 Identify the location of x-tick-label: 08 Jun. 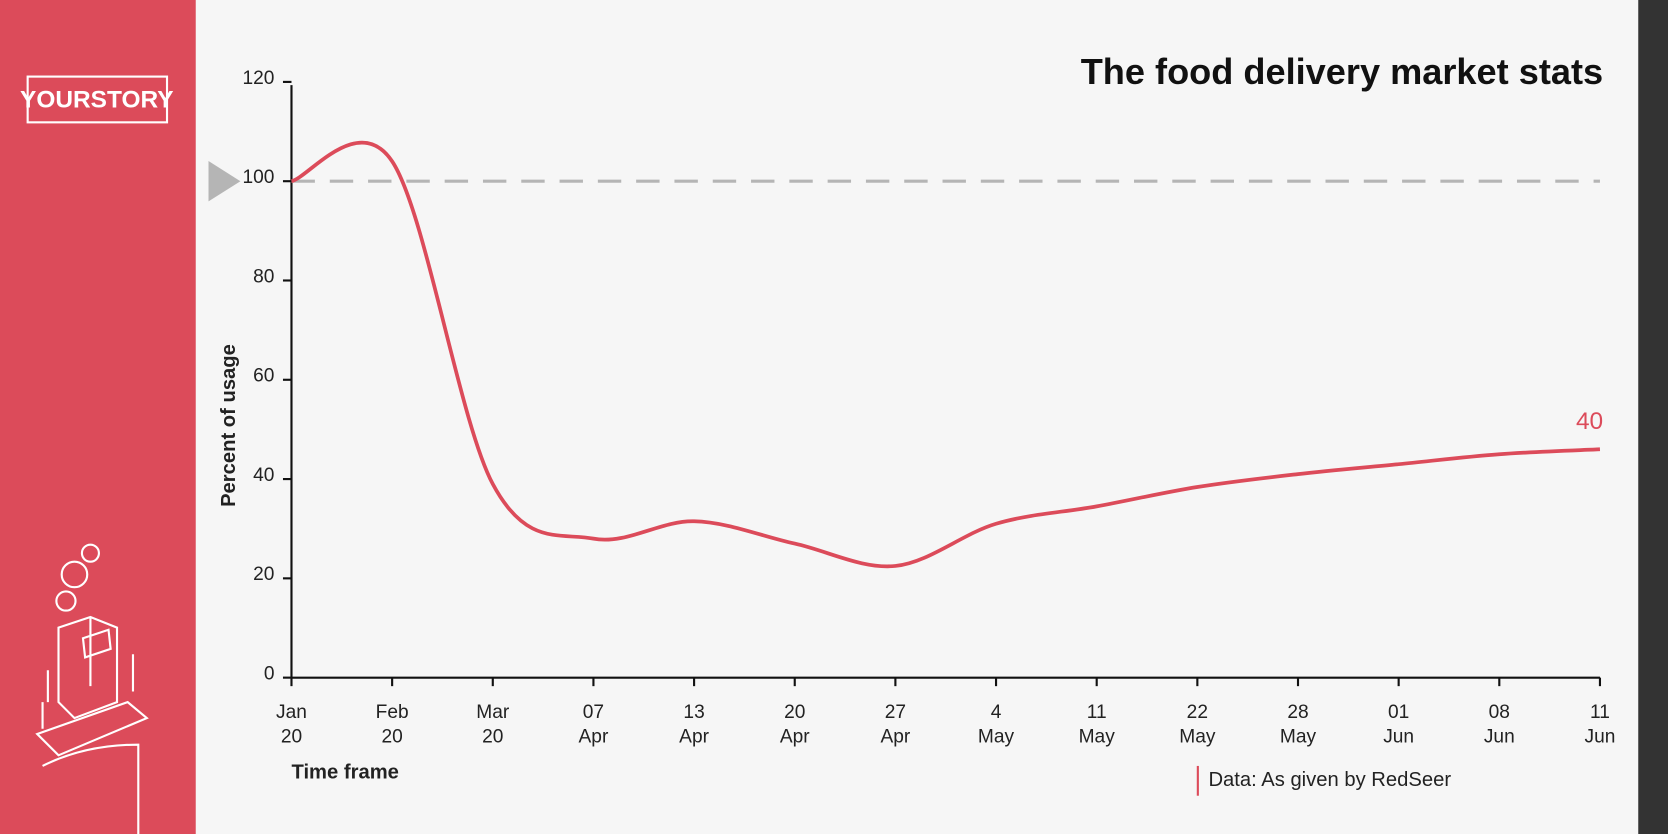
(1499, 724).